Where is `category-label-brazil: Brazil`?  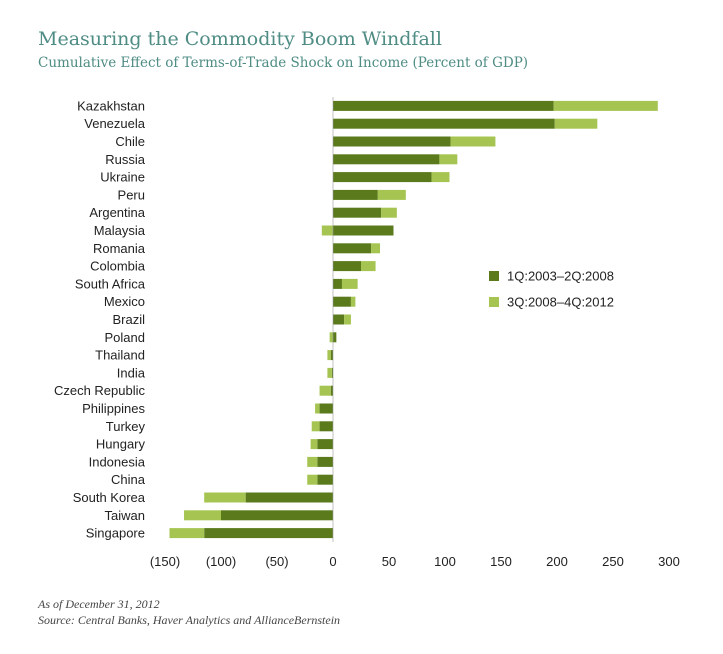
category-label-brazil: Brazil is located at coordinates (128, 319).